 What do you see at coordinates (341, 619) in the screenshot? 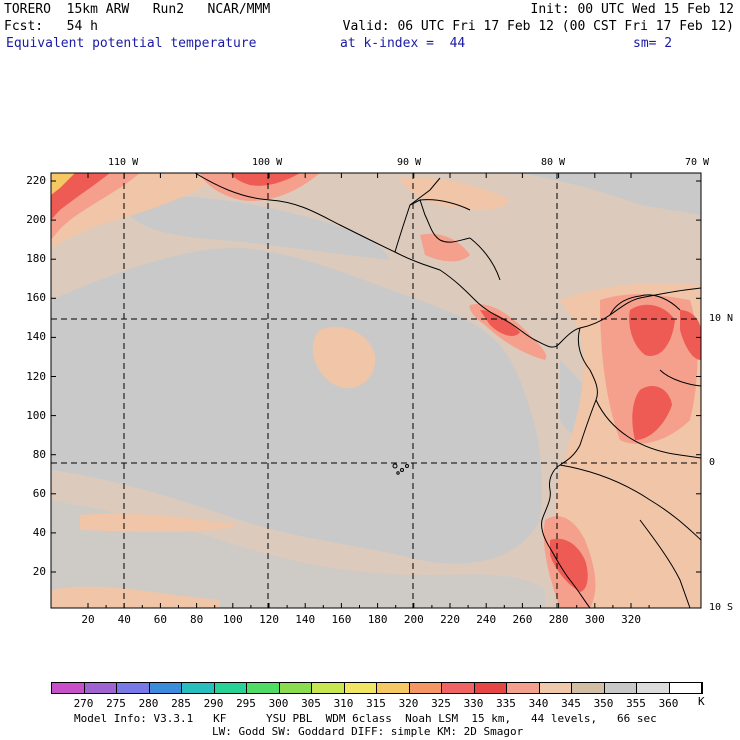
I see `x-tick-label: 160` at bounding box center [341, 619].